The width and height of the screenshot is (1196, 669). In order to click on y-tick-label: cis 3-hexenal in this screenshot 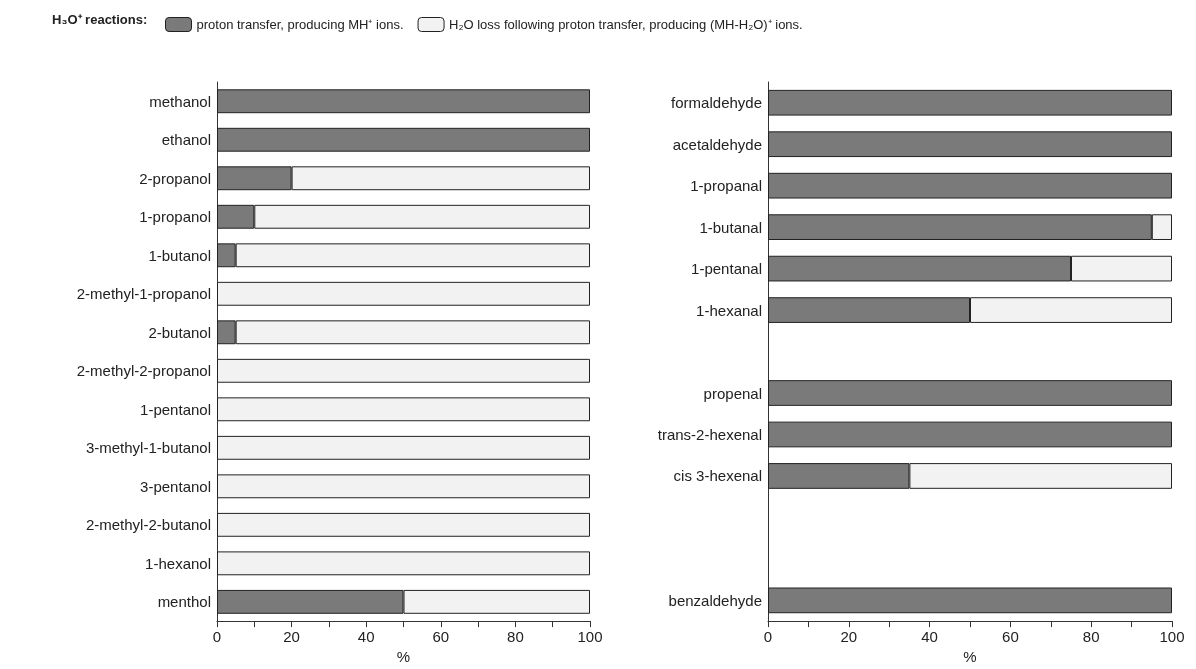, I will do `click(717, 476)`.